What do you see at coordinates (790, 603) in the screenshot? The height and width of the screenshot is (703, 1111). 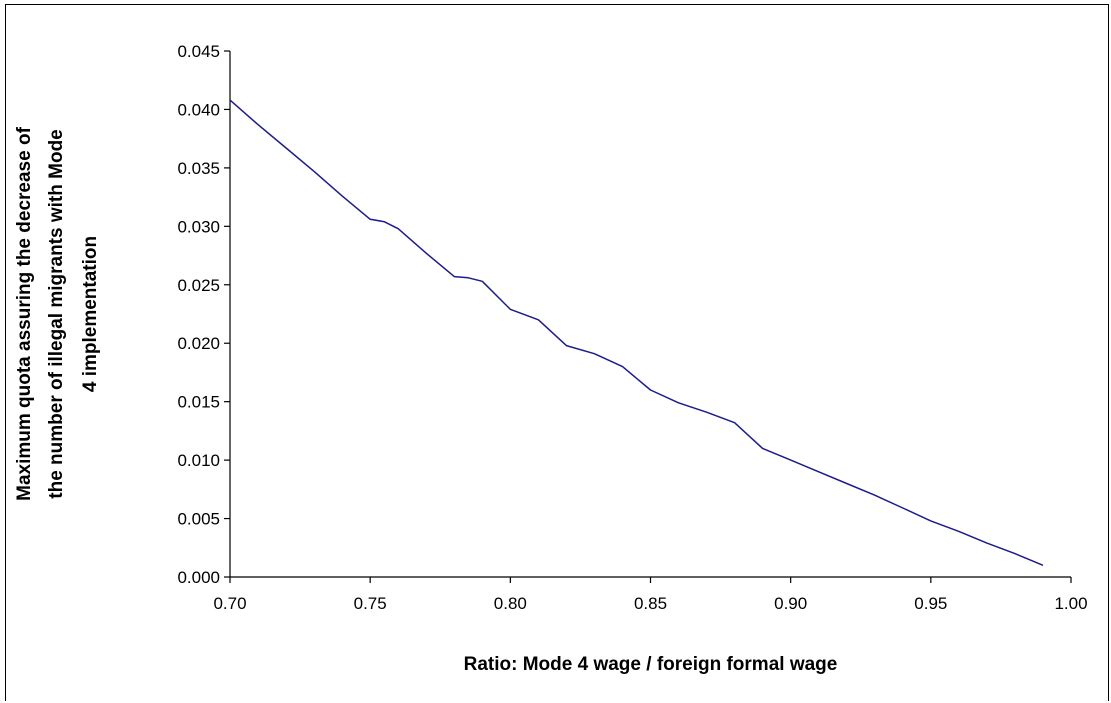 I see `x-tick-label: 0.90` at bounding box center [790, 603].